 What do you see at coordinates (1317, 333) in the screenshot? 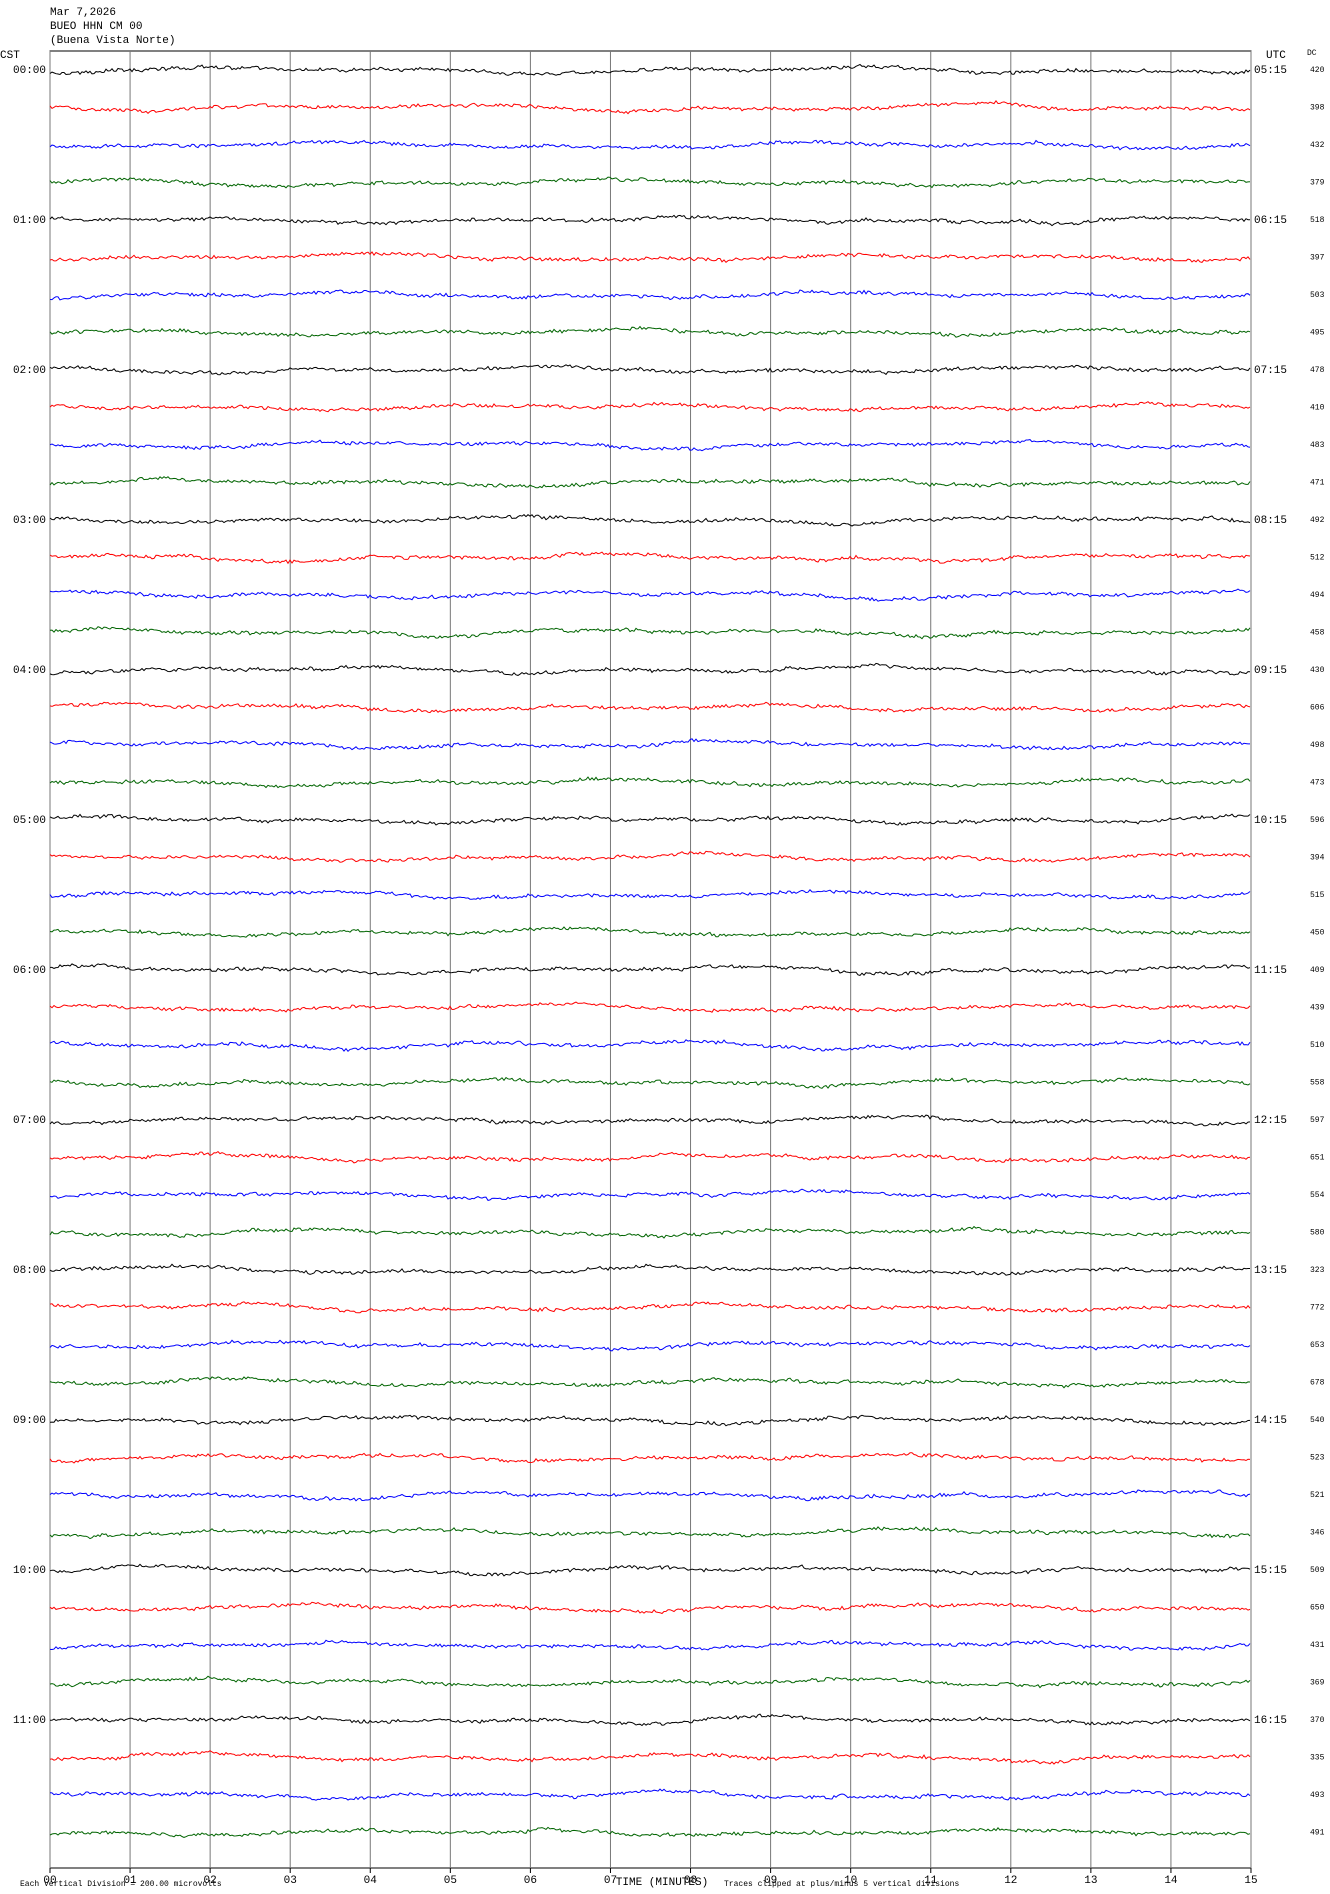
I see `dc-value: 495` at bounding box center [1317, 333].